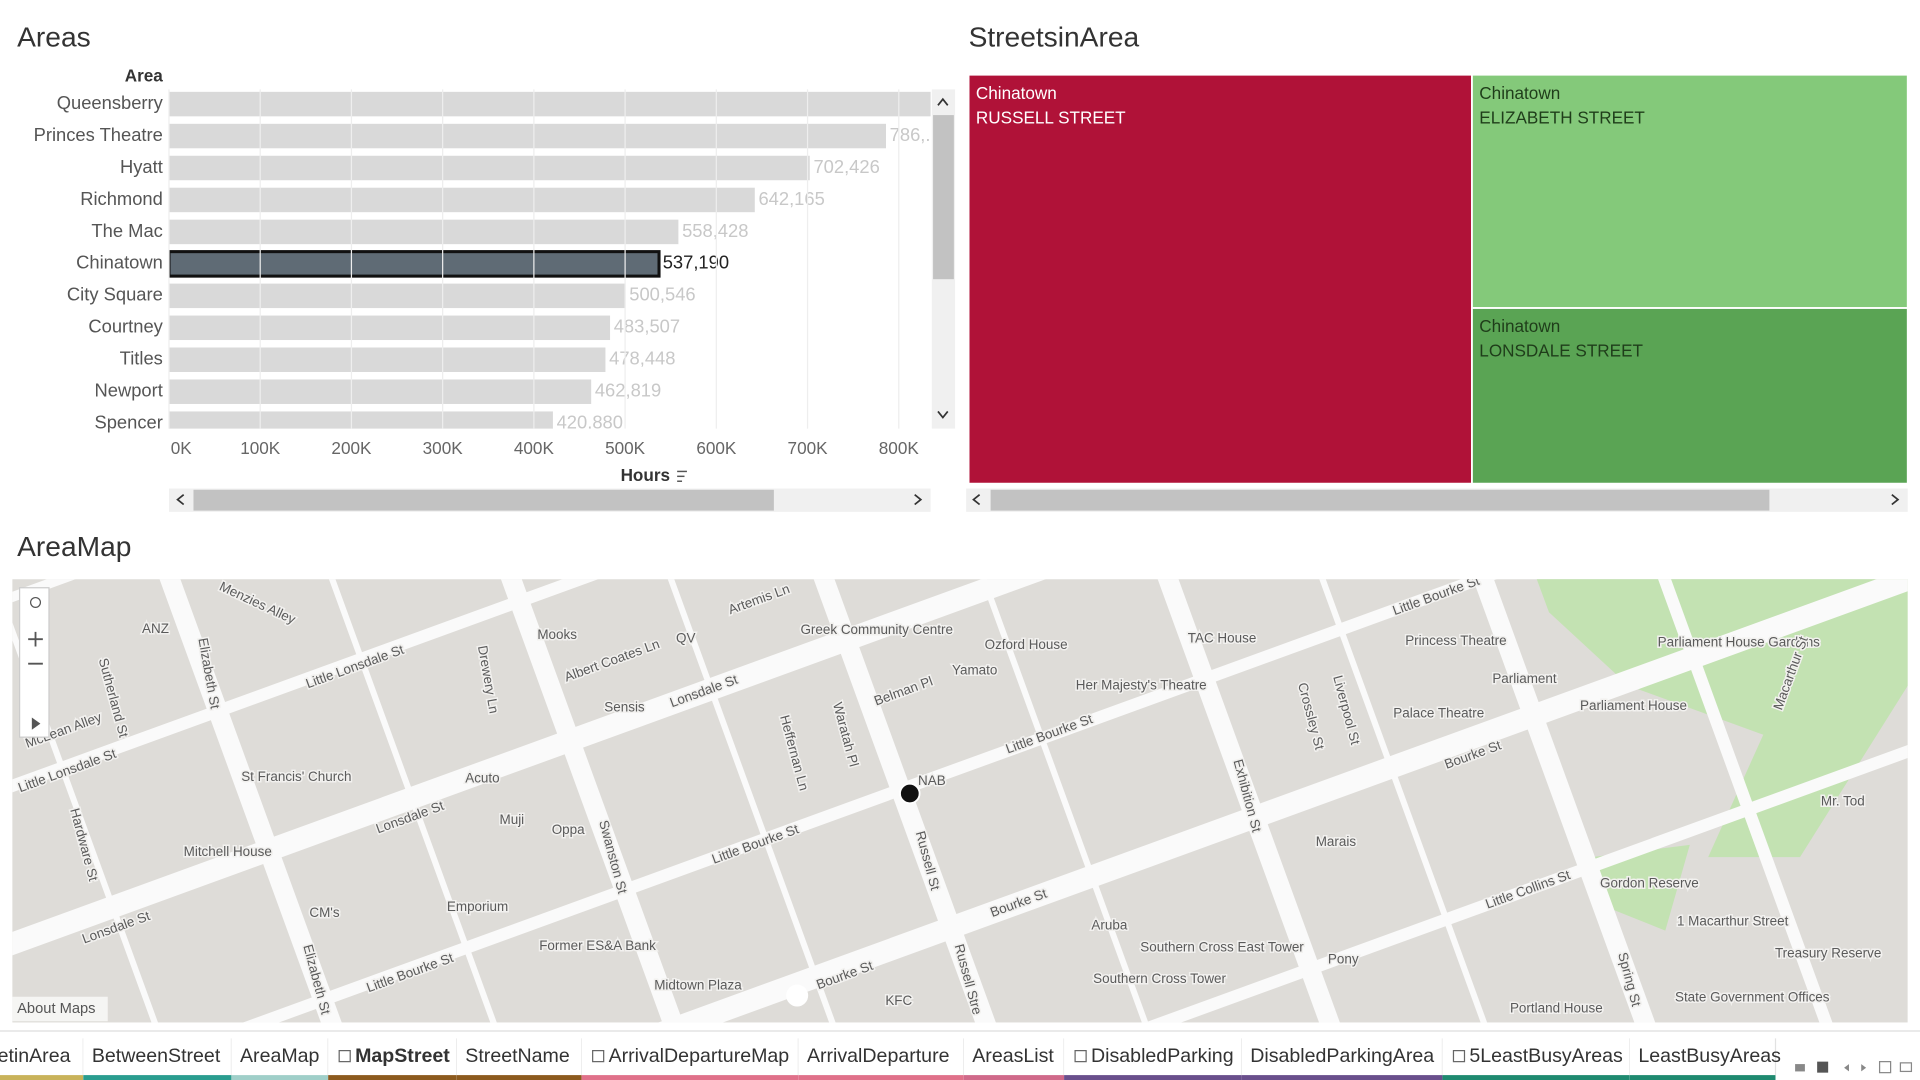 The image size is (1920, 1080). Describe the element at coordinates (642, 358) in the screenshot. I see `value-label: 478,448` at that location.